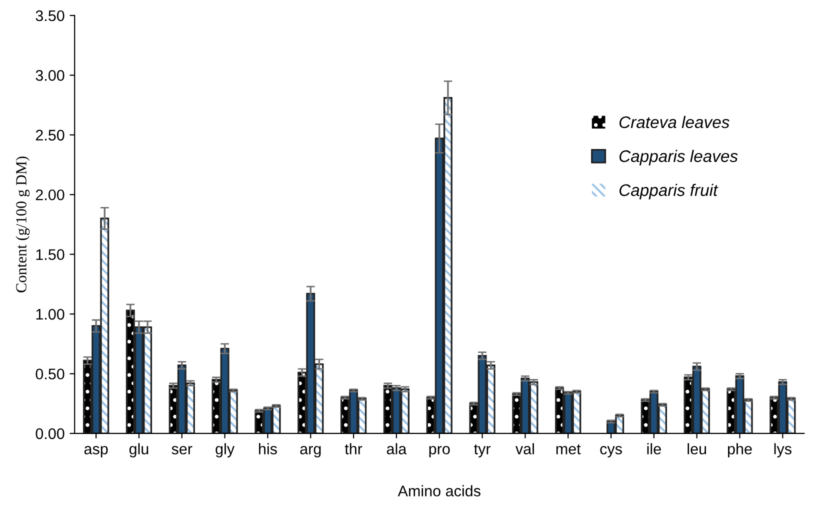  Describe the element at coordinates (568, 449) in the screenshot. I see `x-tick-label: met` at that location.